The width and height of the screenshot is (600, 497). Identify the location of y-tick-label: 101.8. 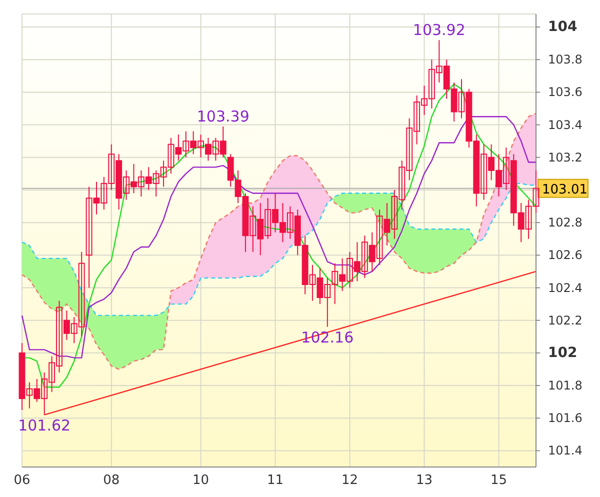
(565, 385).